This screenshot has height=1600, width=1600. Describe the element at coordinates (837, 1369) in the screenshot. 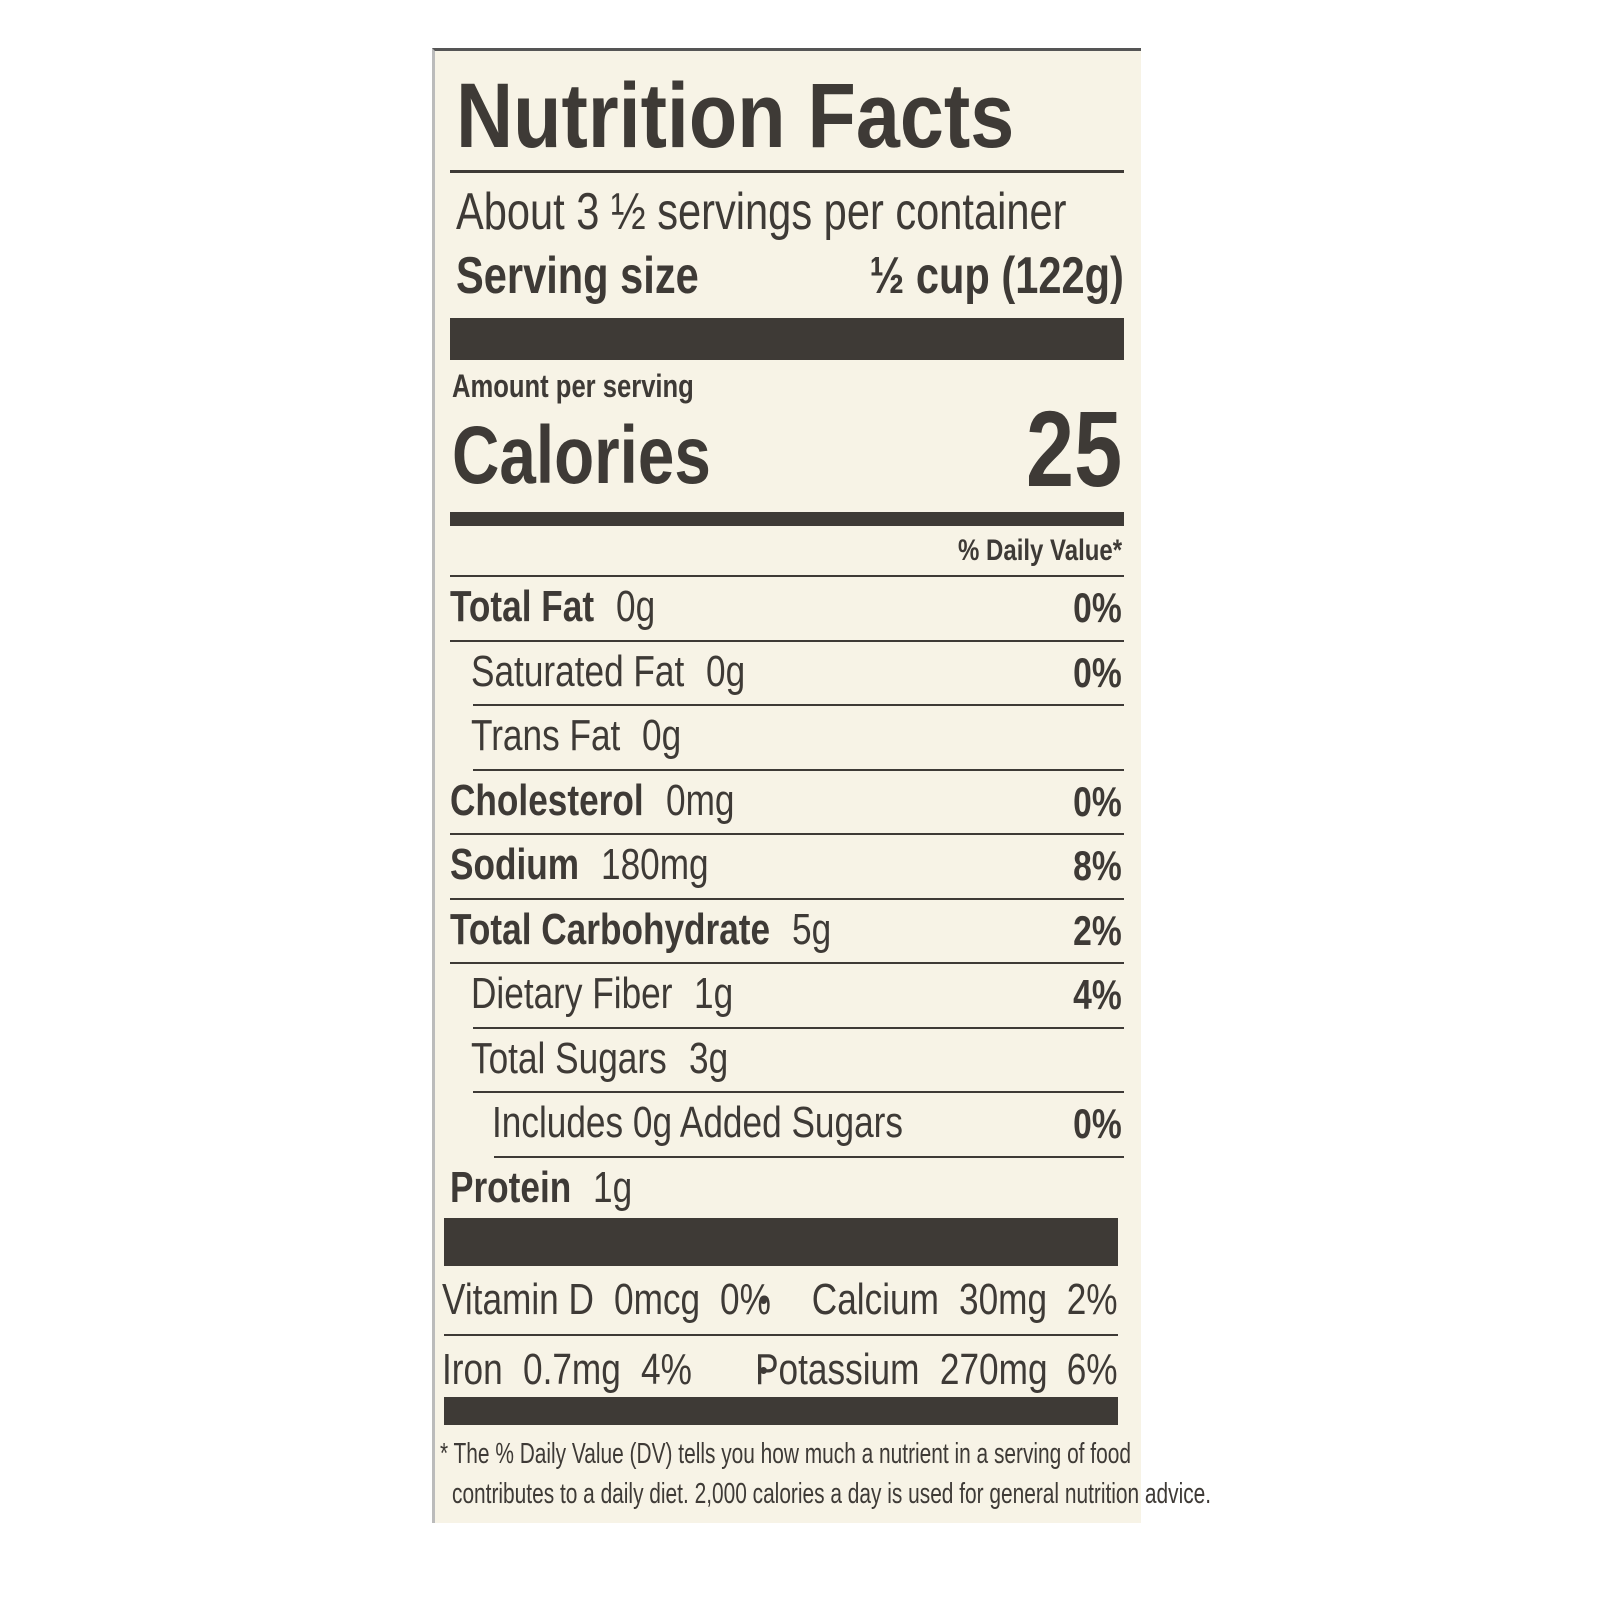

I see `vitamin-name: Potassium` at that location.